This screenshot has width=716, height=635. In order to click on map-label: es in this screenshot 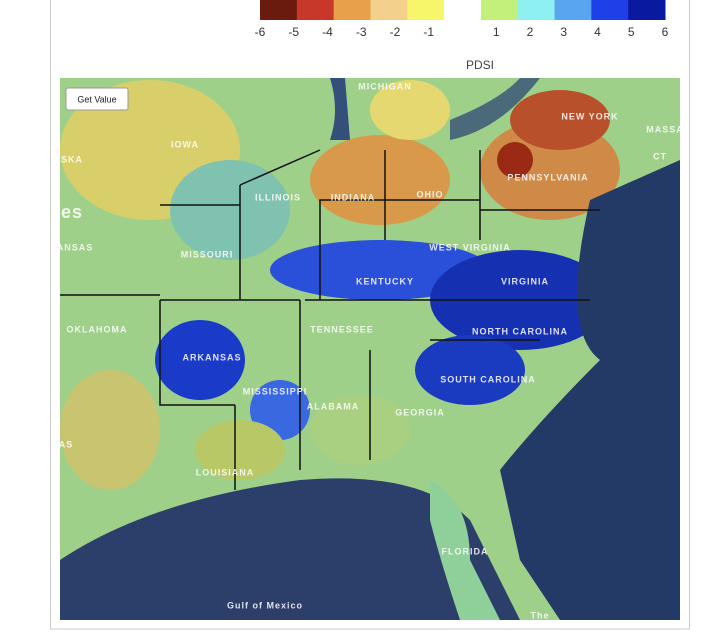, I will do `click(72, 212)`.